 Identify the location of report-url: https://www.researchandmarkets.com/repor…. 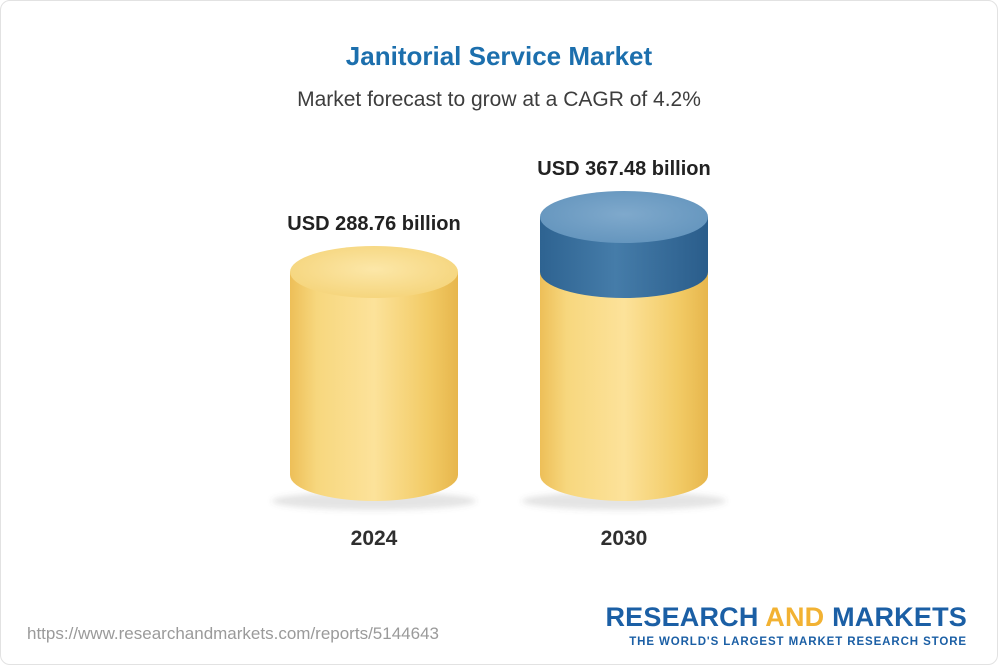
(233, 633).